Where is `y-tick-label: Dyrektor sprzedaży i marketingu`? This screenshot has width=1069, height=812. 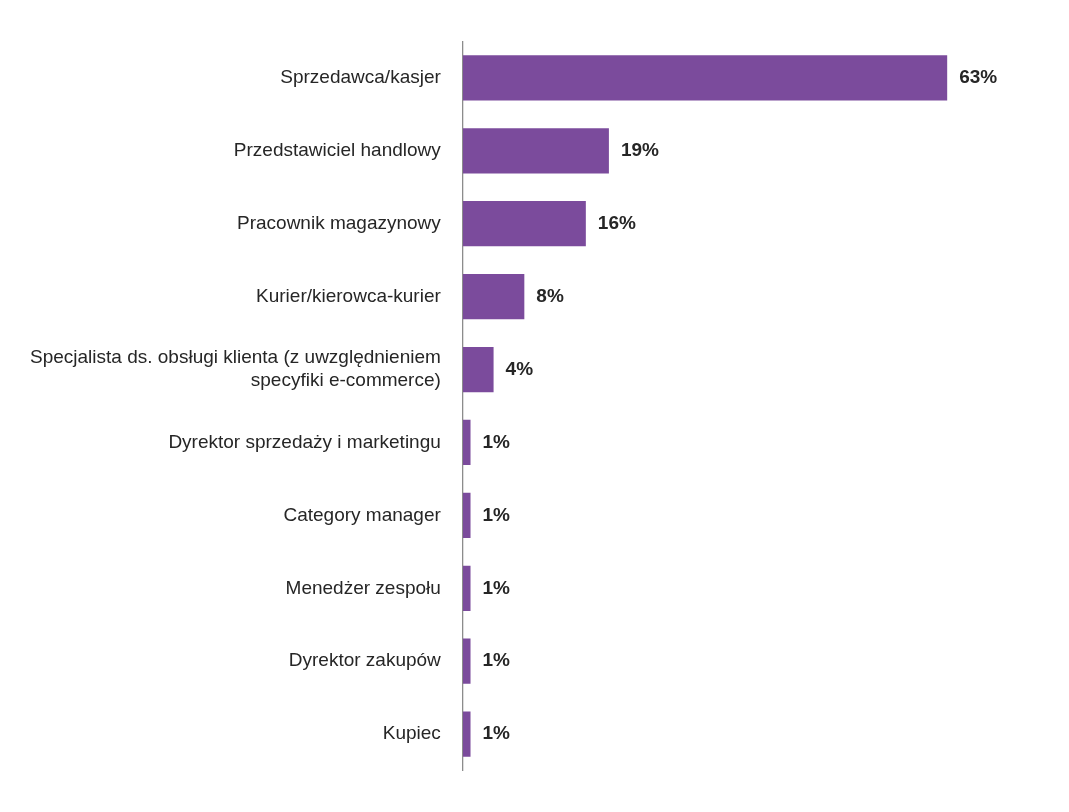 y-tick-label: Dyrektor sprzedaży i marketingu is located at coordinates (304, 441).